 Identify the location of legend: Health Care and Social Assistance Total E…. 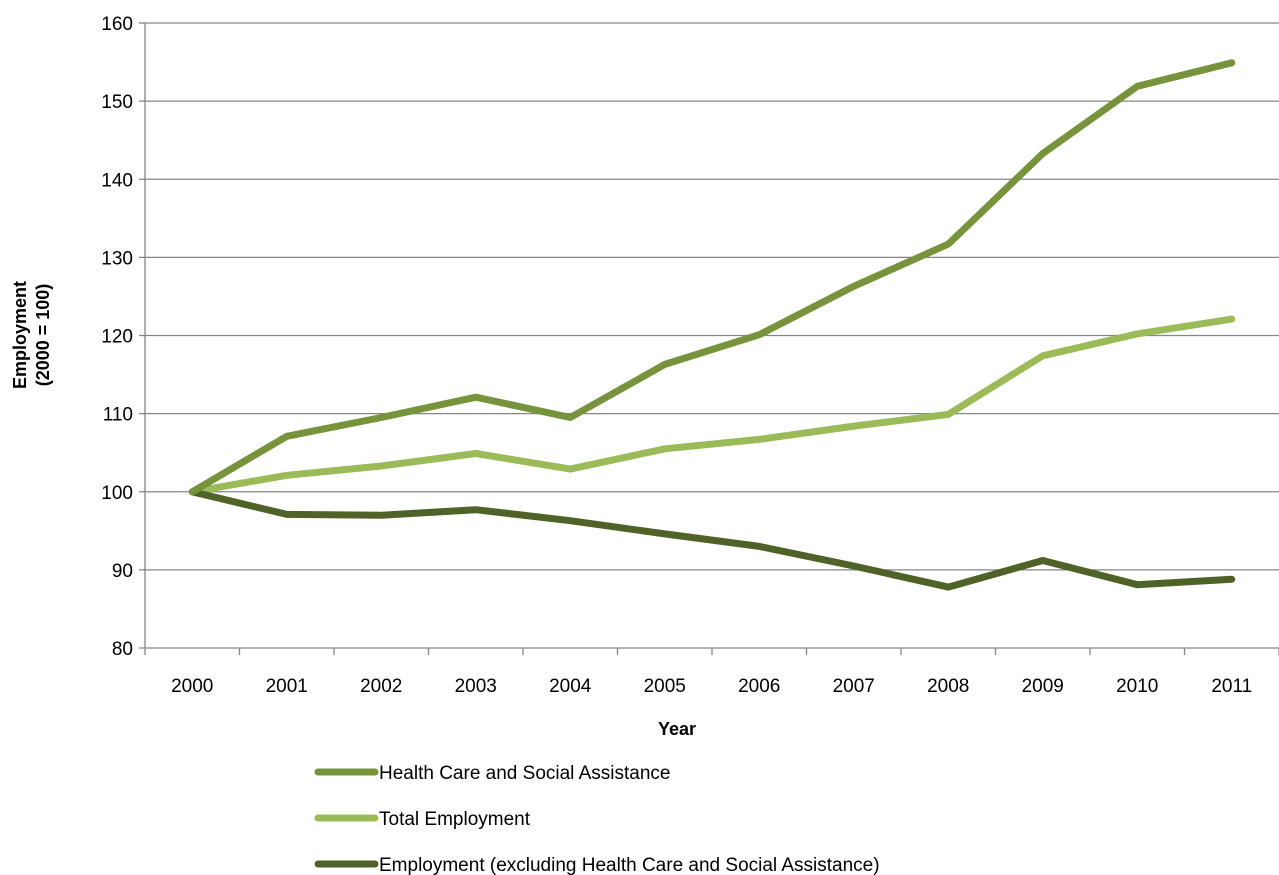
(597, 819).